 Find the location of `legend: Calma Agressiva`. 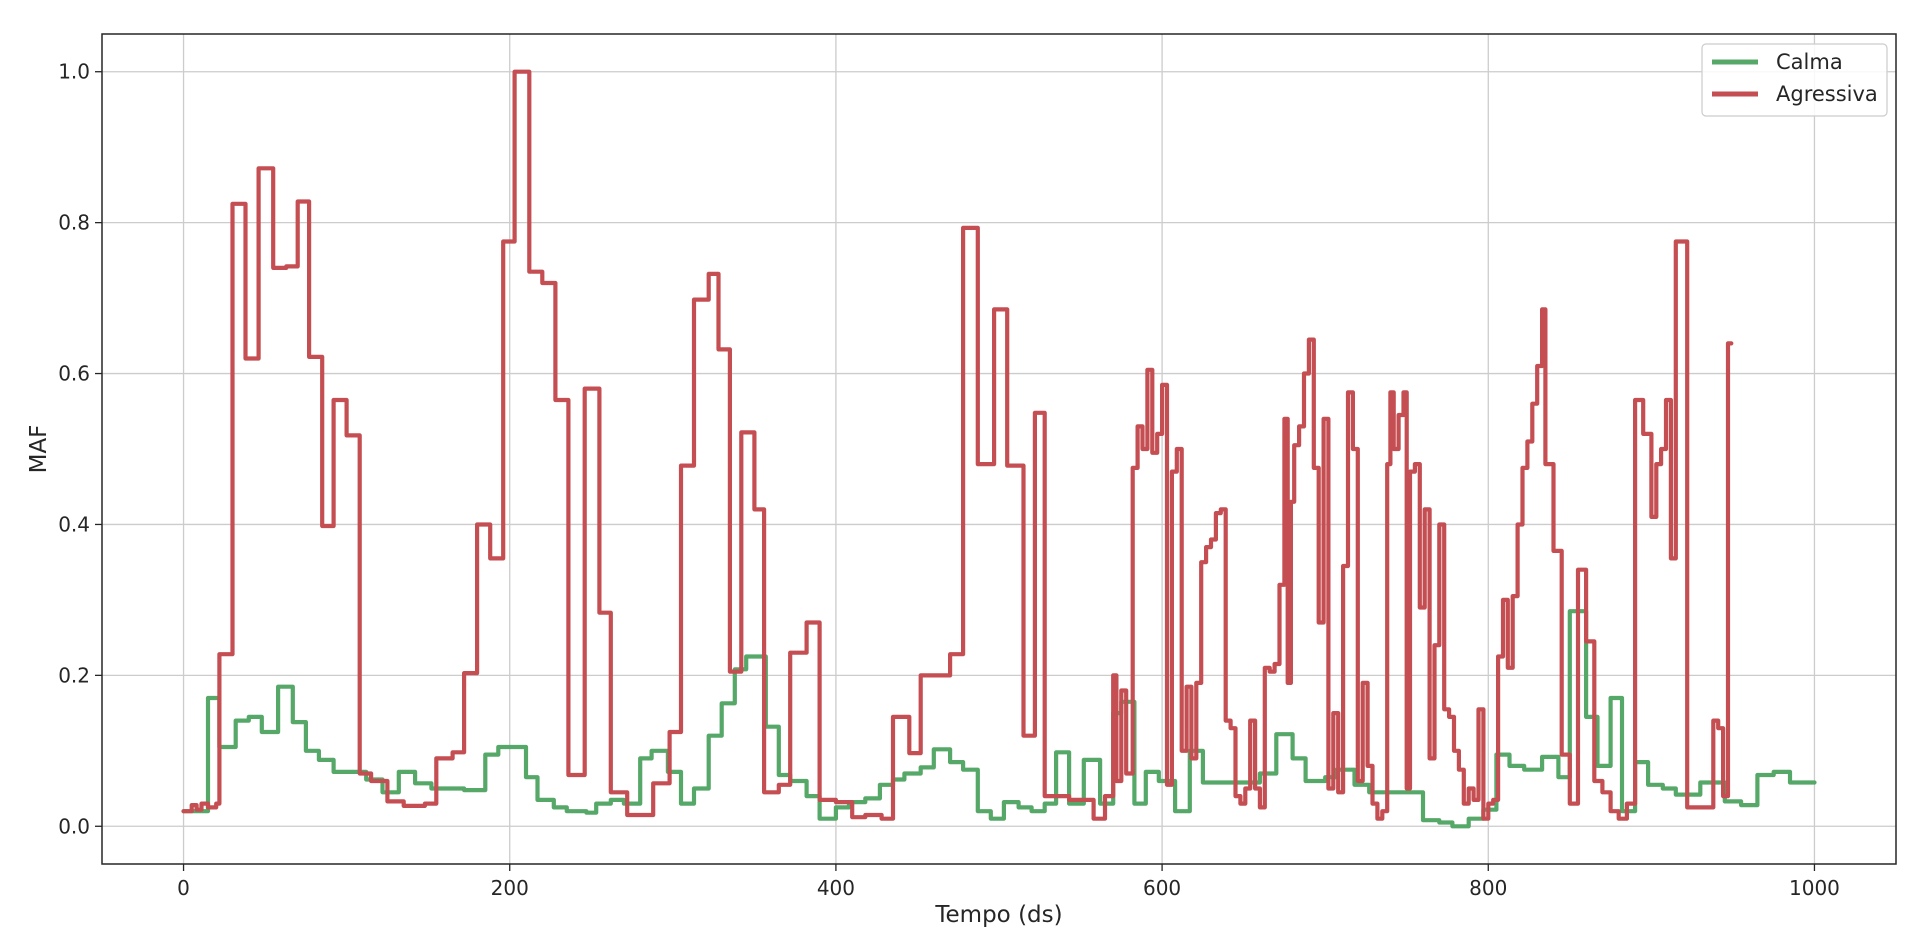

legend: Calma Agressiva is located at coordinates (1794, 80).